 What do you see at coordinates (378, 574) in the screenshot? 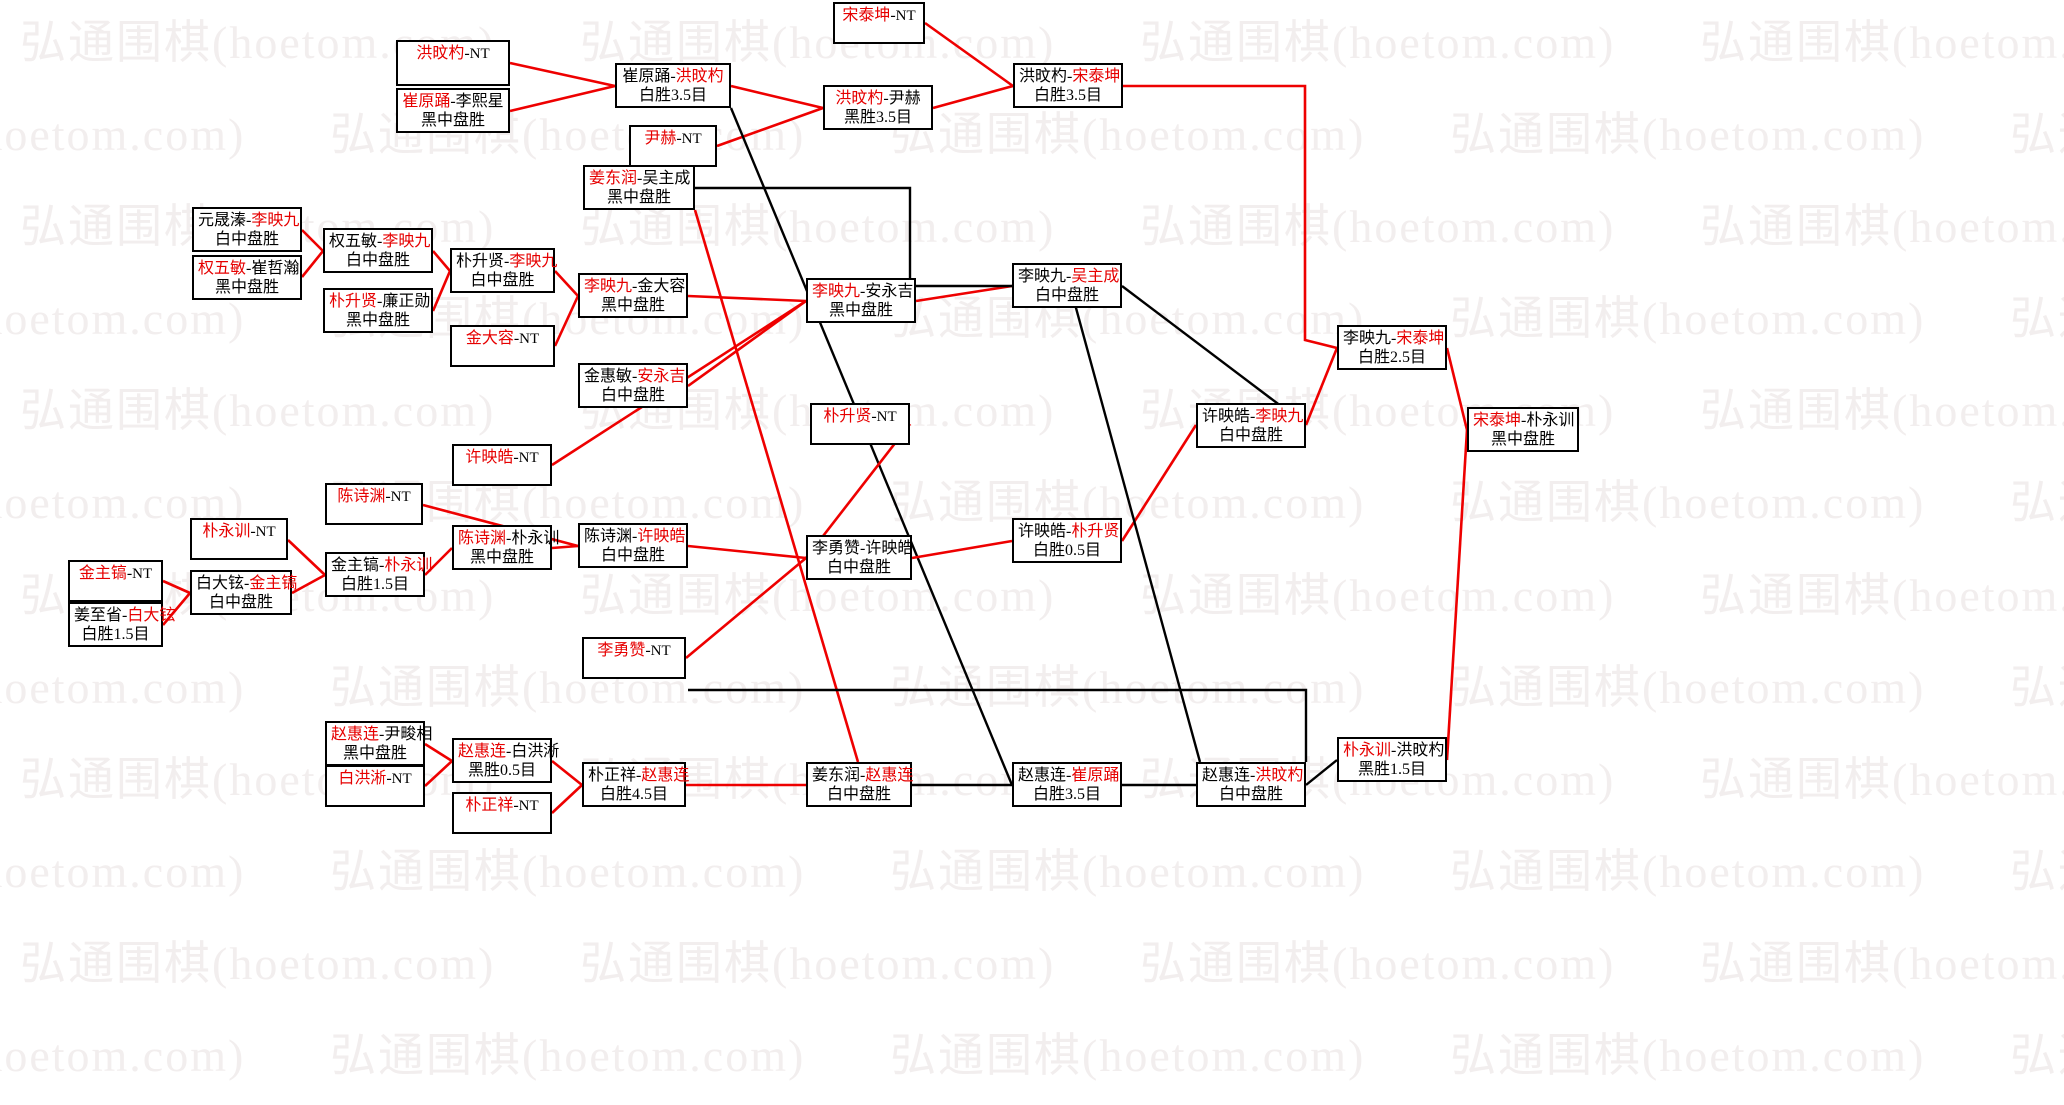
I see `match-node: 金主镐-朴永训 白胜1.5目` at bounding box center [378, 574].